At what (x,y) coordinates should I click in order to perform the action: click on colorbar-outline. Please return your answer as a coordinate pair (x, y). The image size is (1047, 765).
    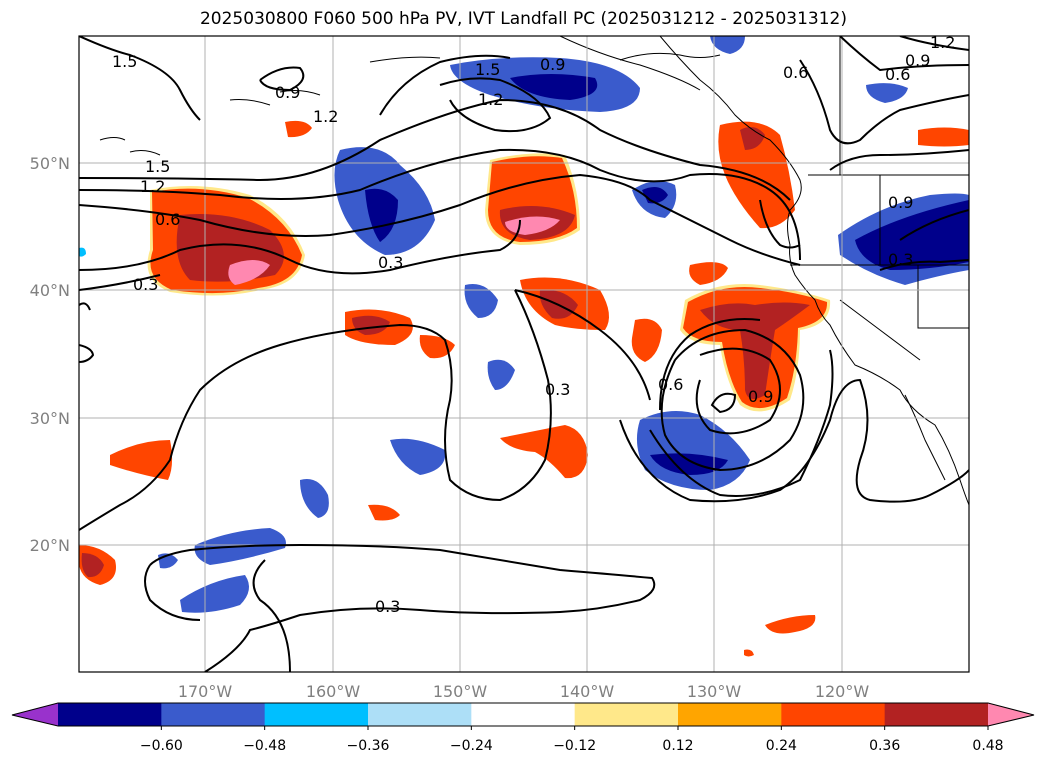
    Looking at the image, I should click on (523, 714).